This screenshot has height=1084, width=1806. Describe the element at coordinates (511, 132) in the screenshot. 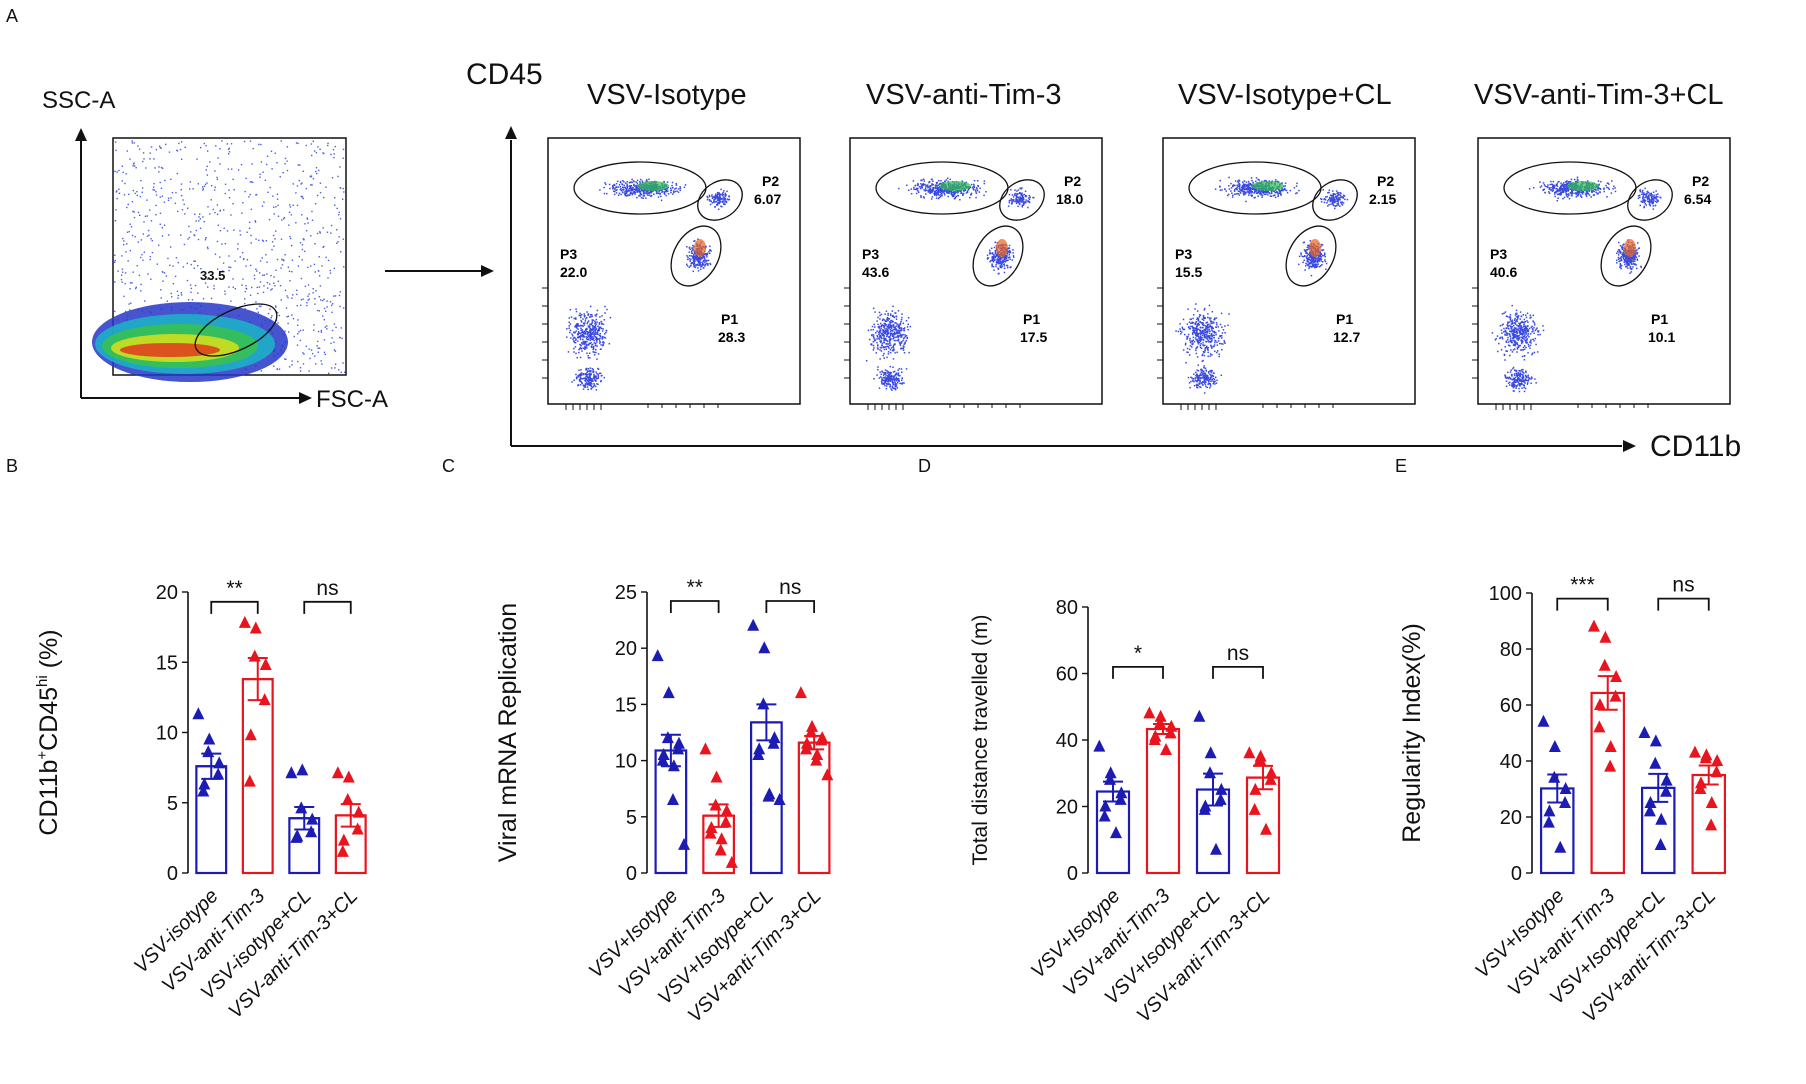

I see `flow-y-arrow` at that location.